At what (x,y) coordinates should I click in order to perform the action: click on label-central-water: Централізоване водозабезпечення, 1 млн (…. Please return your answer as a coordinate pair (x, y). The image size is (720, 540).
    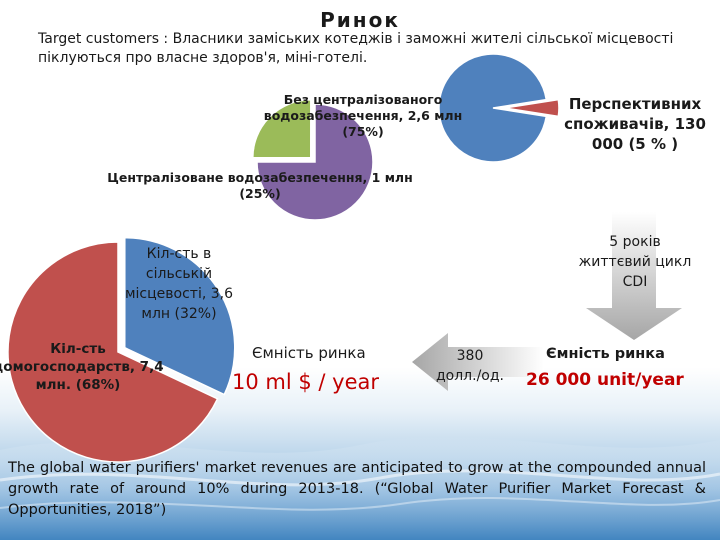
    Looking at the image, I should click on (260, 185).